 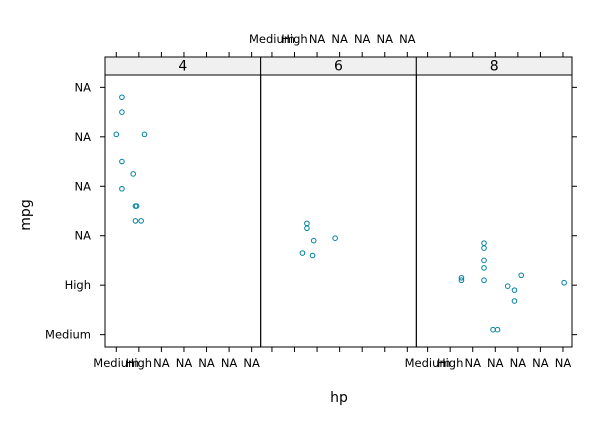 I want to click on y-tick-label: High, so click(x=78, y=285).